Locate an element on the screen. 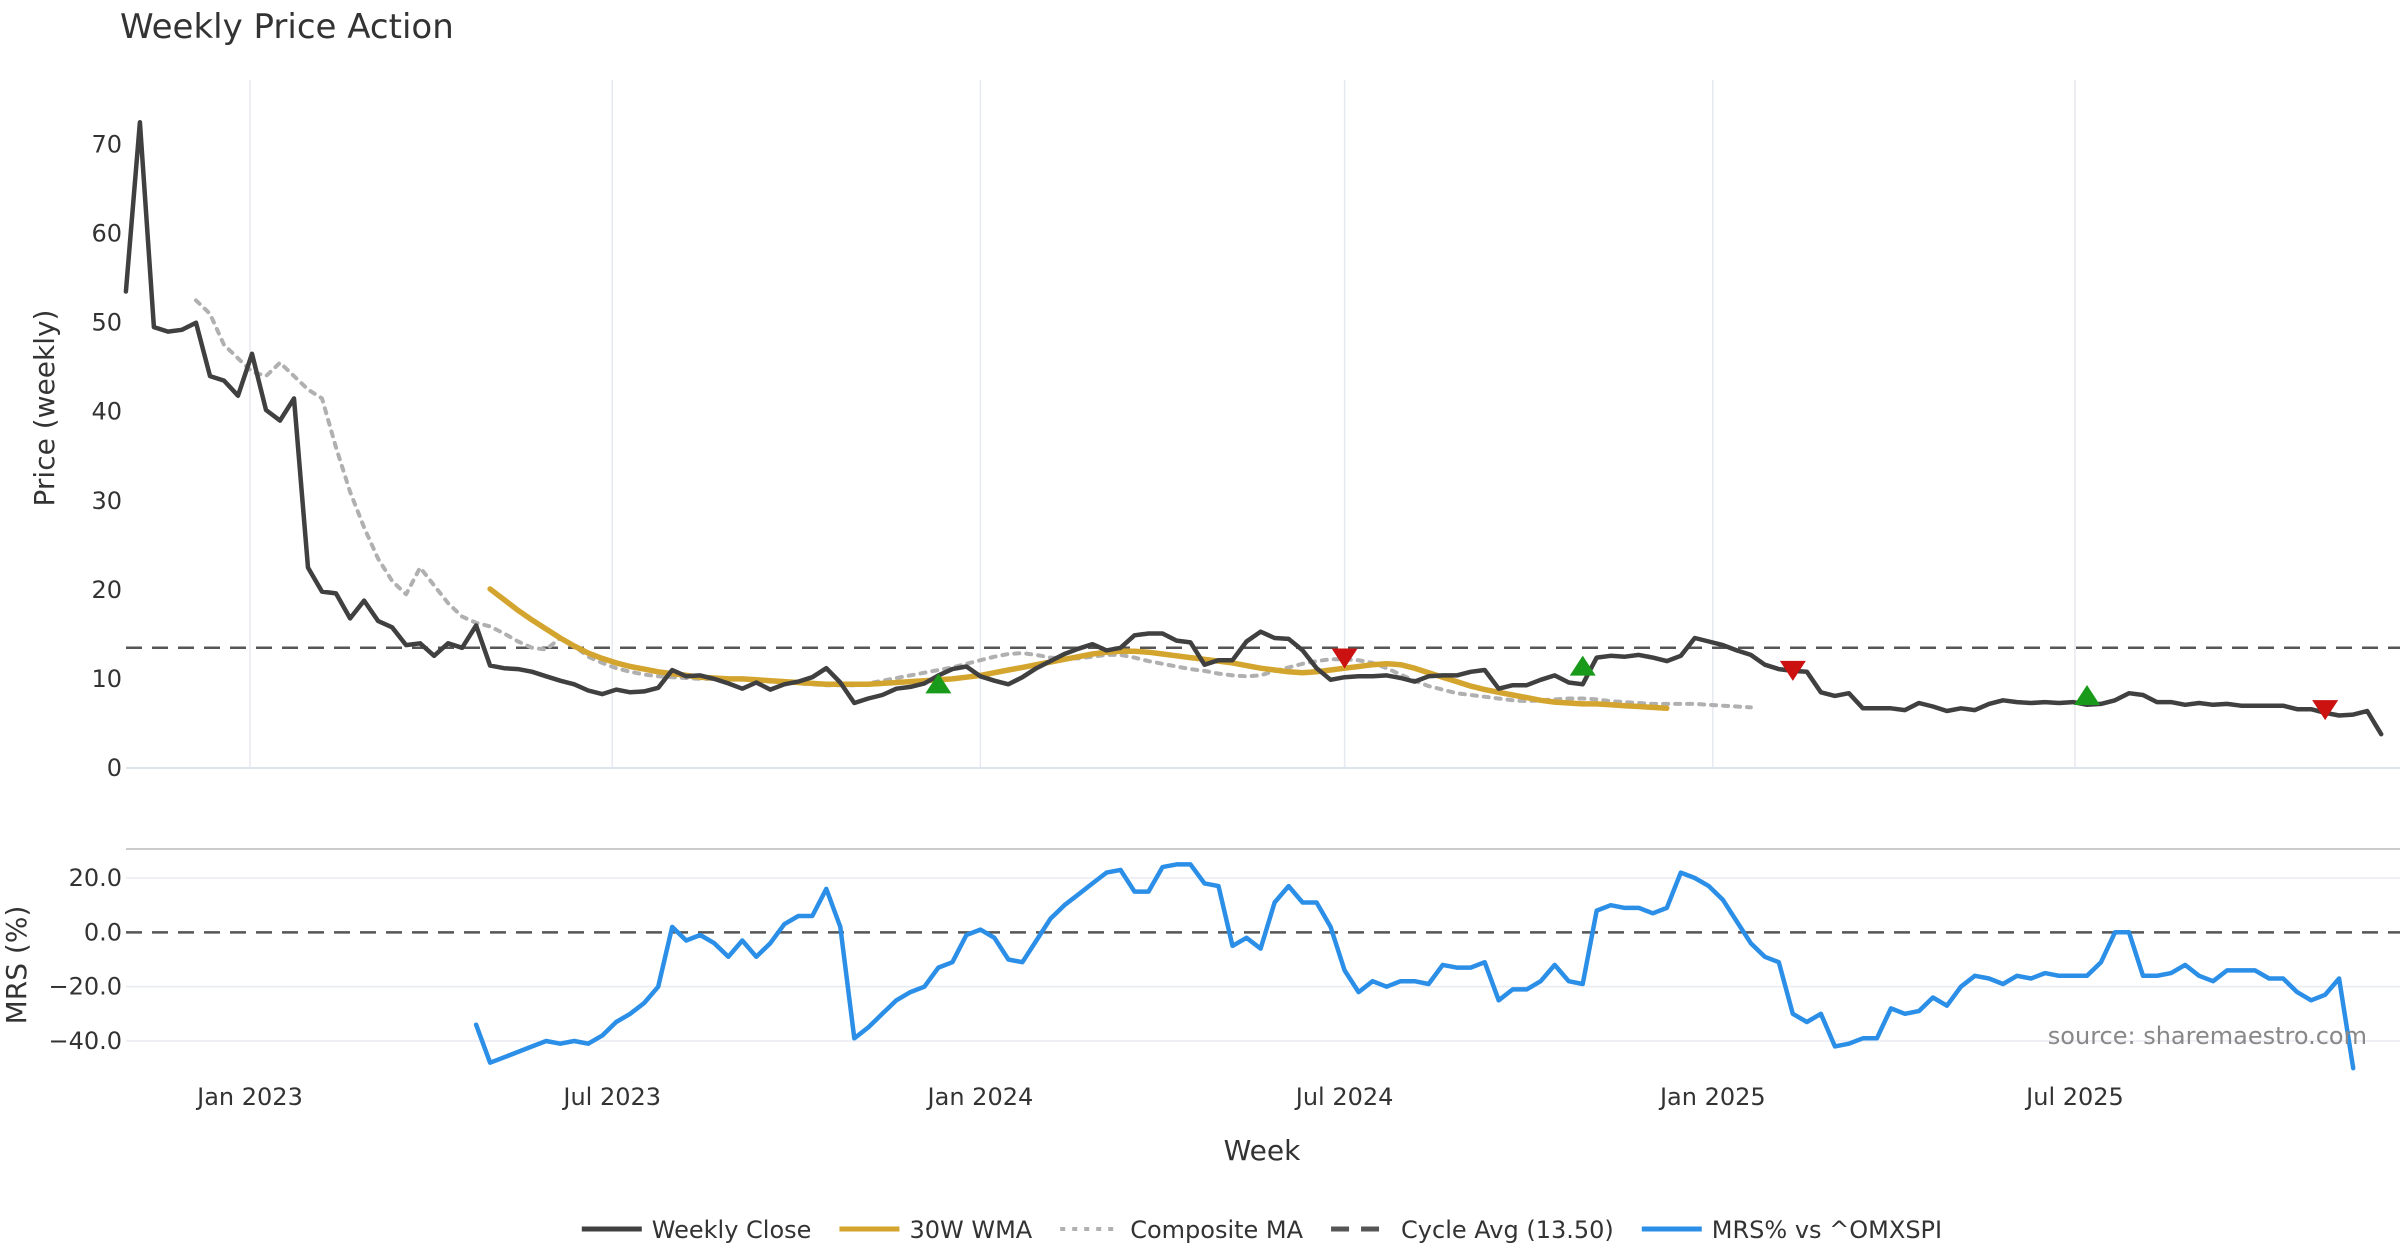 The height and width of the screenshot is (1260, 2400). signal-markers is located at coordinates (1632, 684).